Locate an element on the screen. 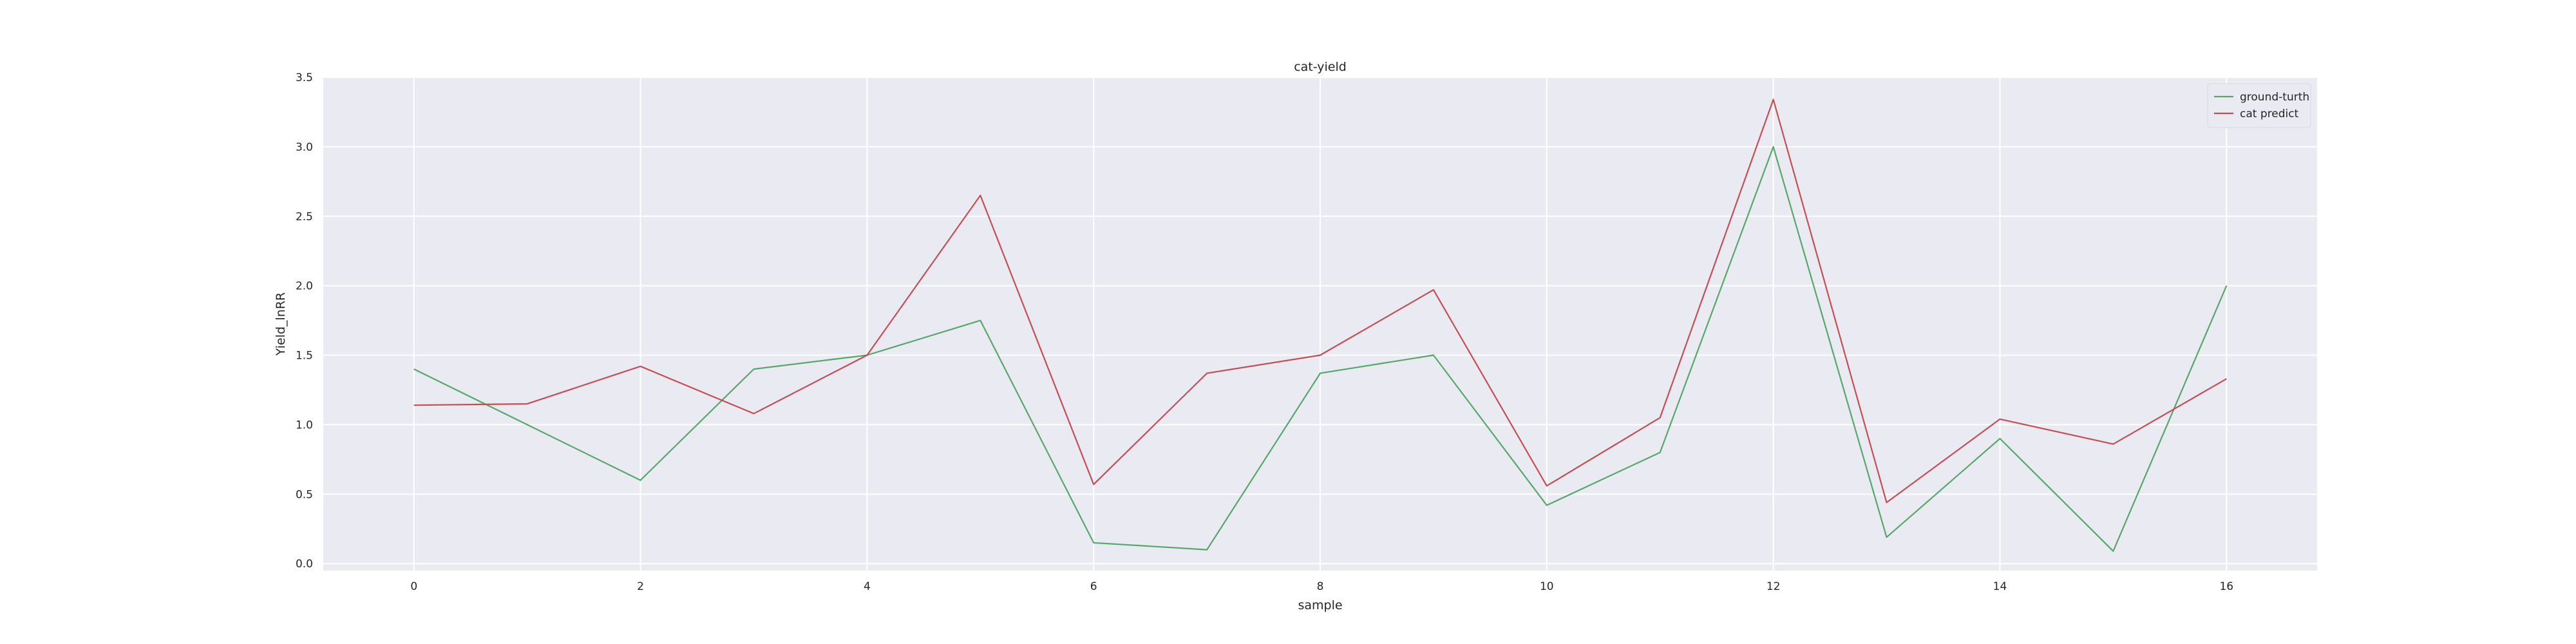 This screenshot has height=644, width=2576. y-tick-label: 1.5 is located at coordinates (304, 356).